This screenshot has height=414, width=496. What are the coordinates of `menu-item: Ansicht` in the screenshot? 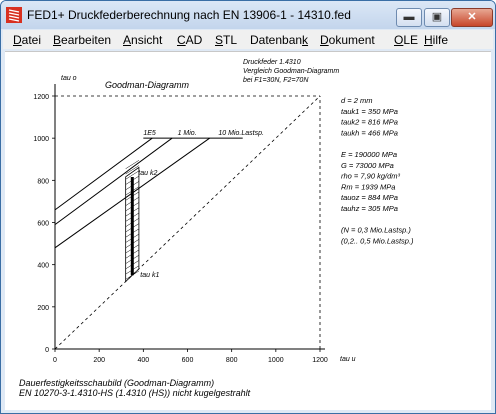 It's located at (143, 40).